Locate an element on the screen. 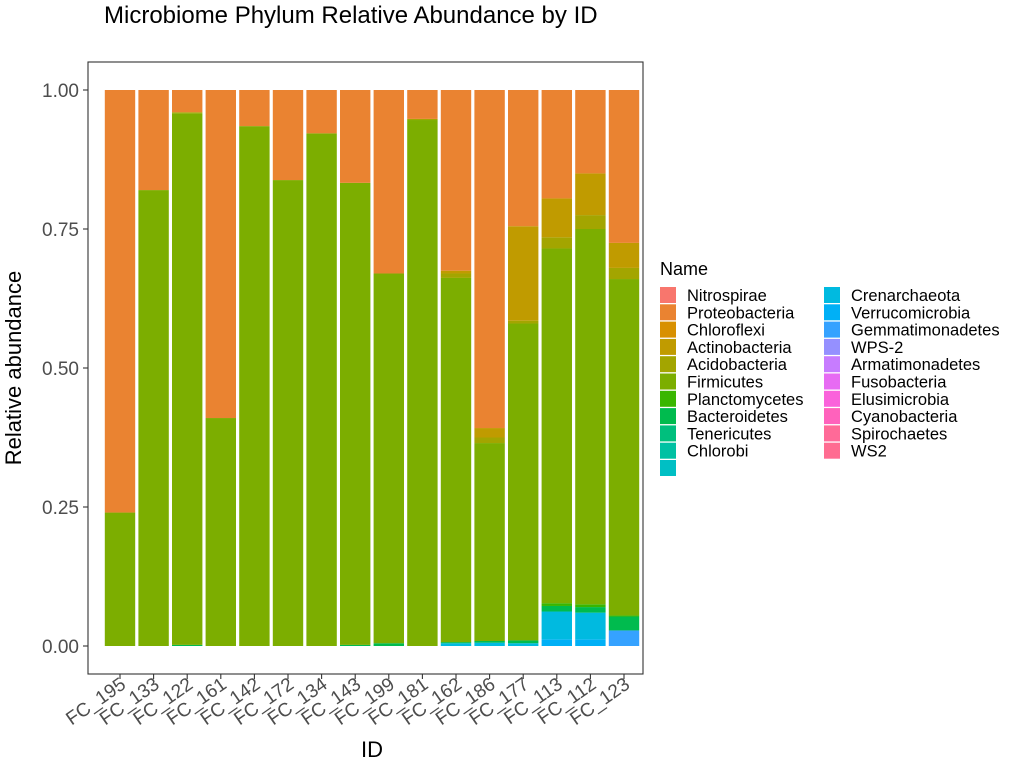  legend-label: Armatimonadetes is located at coordinates (915, 365).